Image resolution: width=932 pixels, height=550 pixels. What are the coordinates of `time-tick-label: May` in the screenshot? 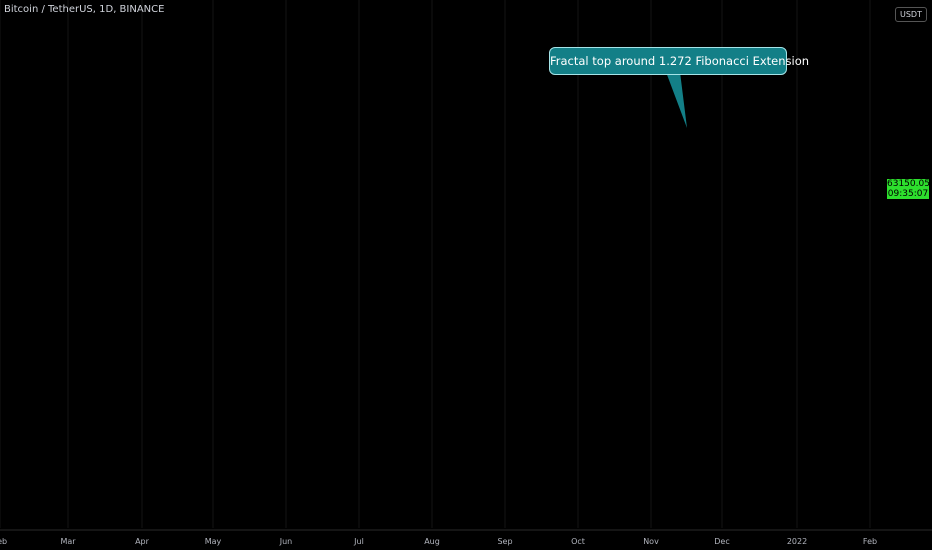 It's located at (213, 541).